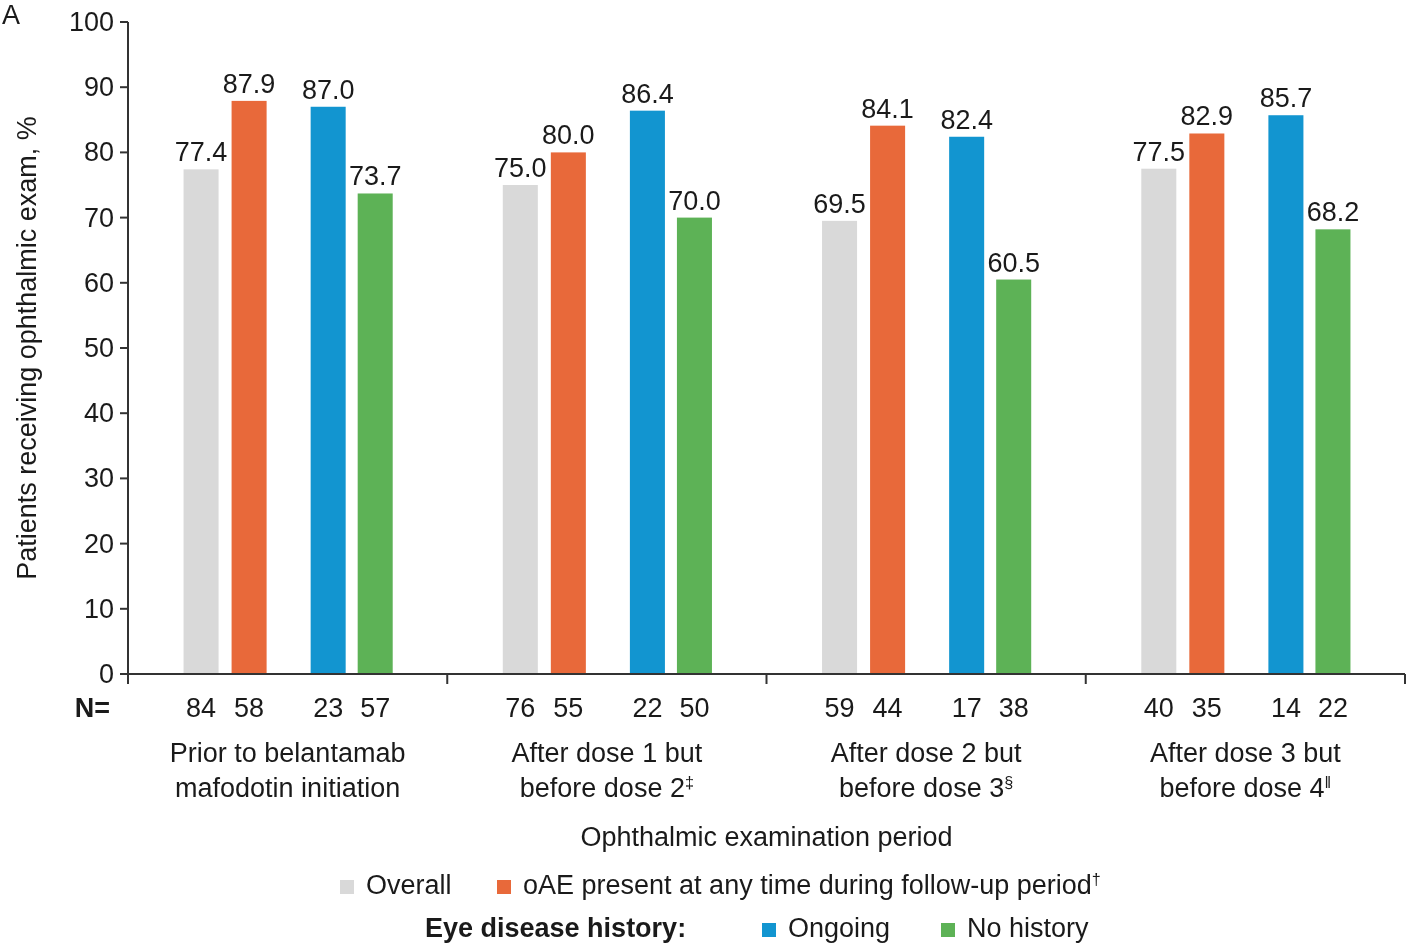 The width and height of the screenshot is (1415, 945). I want to click on text: 58, so click(249, 708).